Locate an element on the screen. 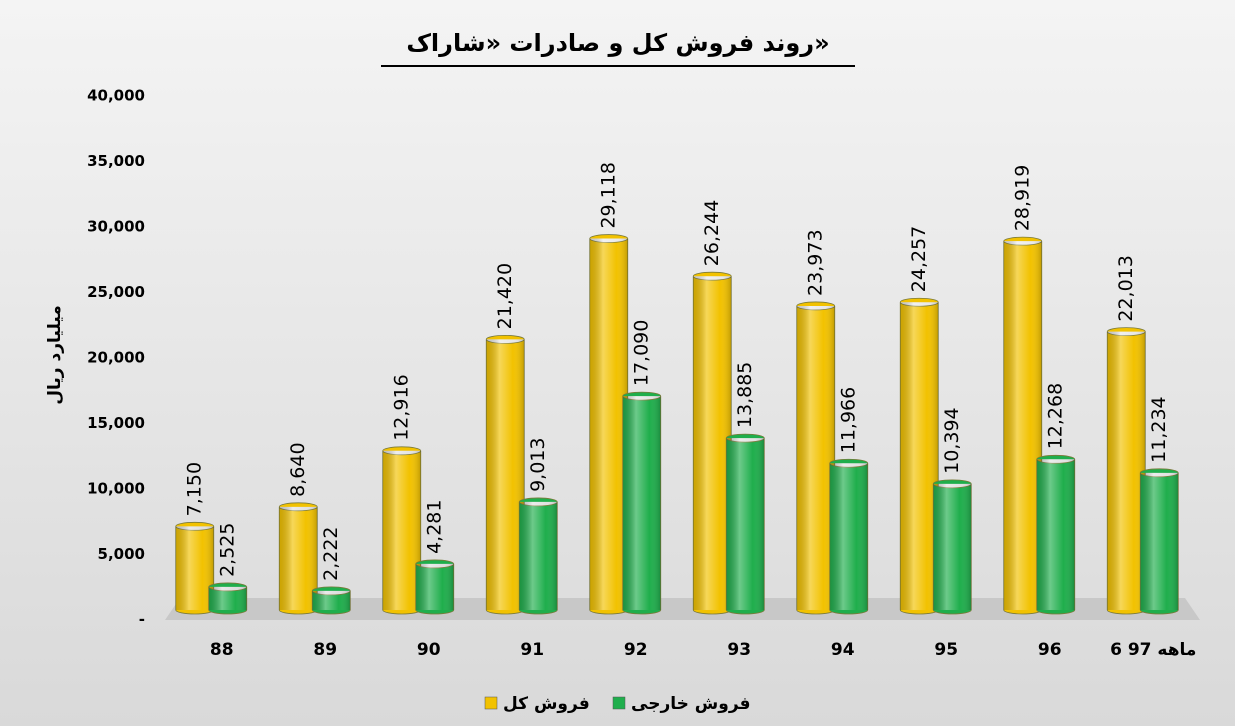 The height and width of the screenshot is (726, 1235). value-label: 23,973 is located at coordinates (815, 262).